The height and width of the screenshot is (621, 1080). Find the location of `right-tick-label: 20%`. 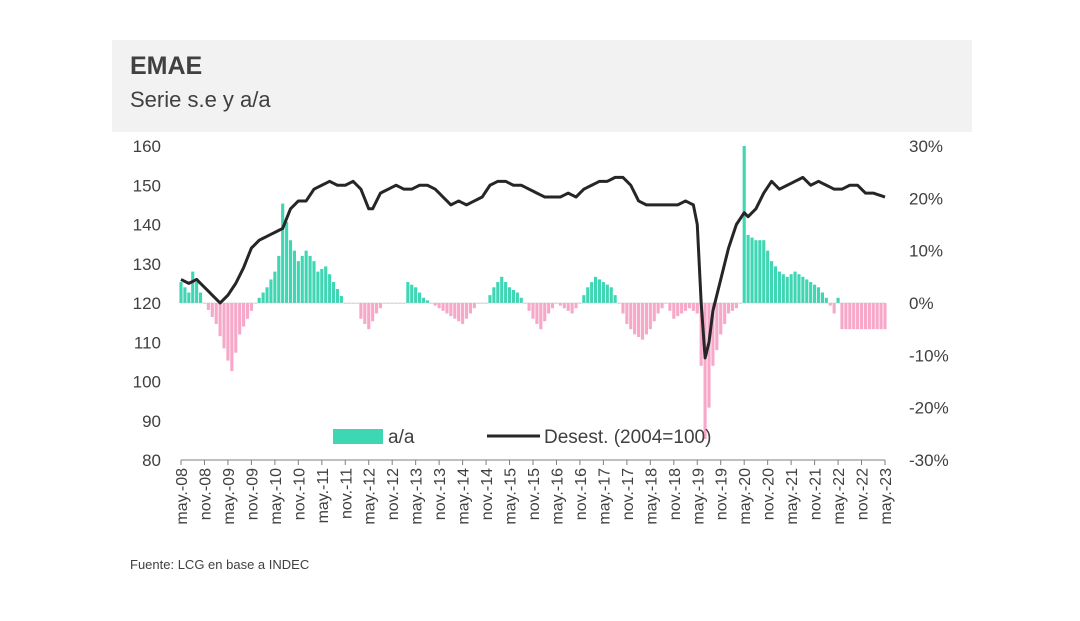

right-tick-label: 20% is located at coordinates (926, 198).